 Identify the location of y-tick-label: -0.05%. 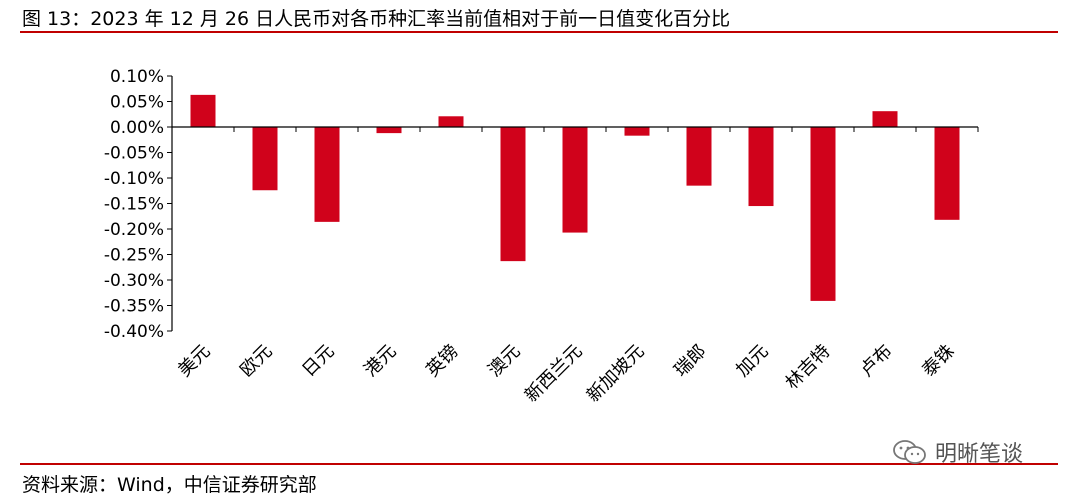
(134, 154).